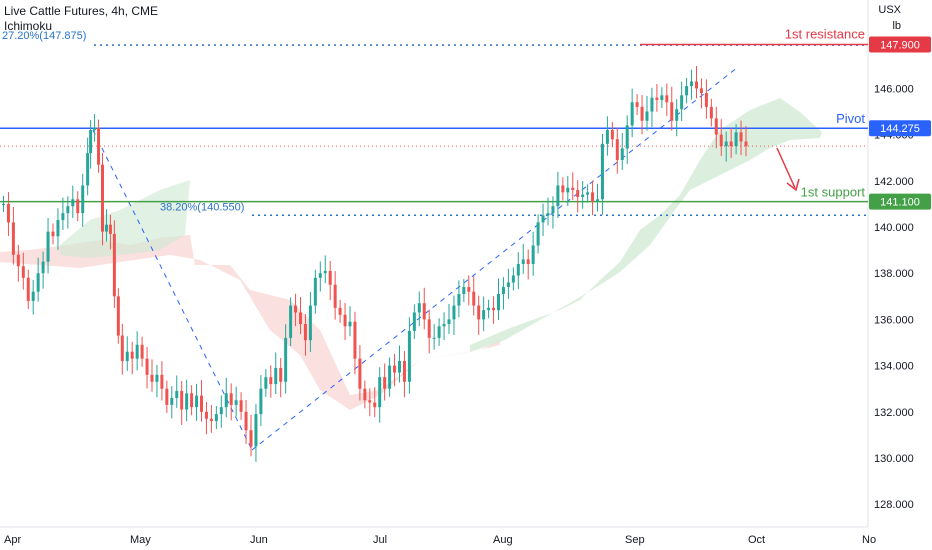  What do you see at coordinates (900, 44) in the screenshot?
I see `resistance-price-tag` at bounding box center [900, 44].